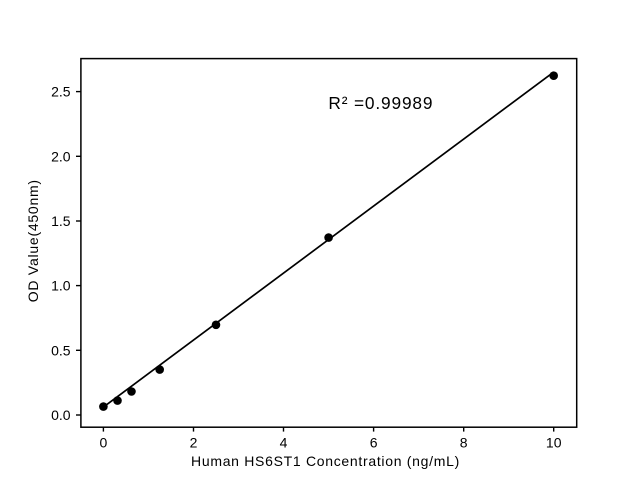 This screenshot has width=640, height=480. Describe the element at coordinates (554, 442) in the screenshot. I see `svg-text: 10` at that location.